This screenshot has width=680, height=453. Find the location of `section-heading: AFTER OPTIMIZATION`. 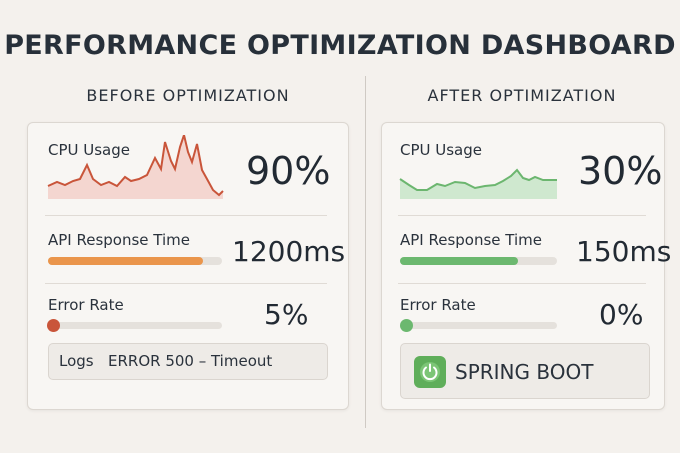

section-heading: AFTER OPTIMIZATION is located at coordinates (522, 95).